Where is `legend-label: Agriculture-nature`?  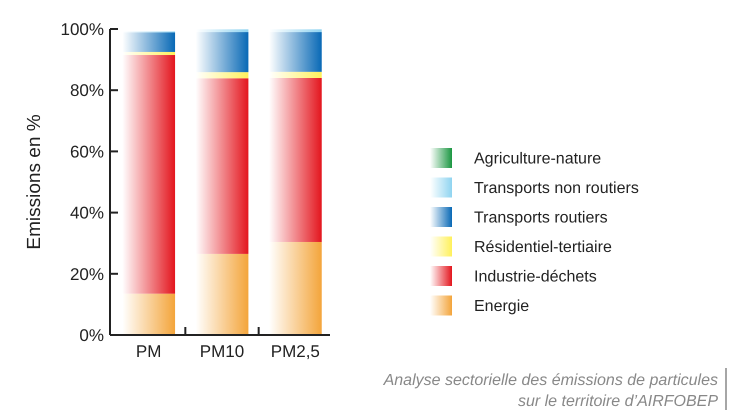 legend-label: Agriculture-nature is located at coordinates (538, 159).